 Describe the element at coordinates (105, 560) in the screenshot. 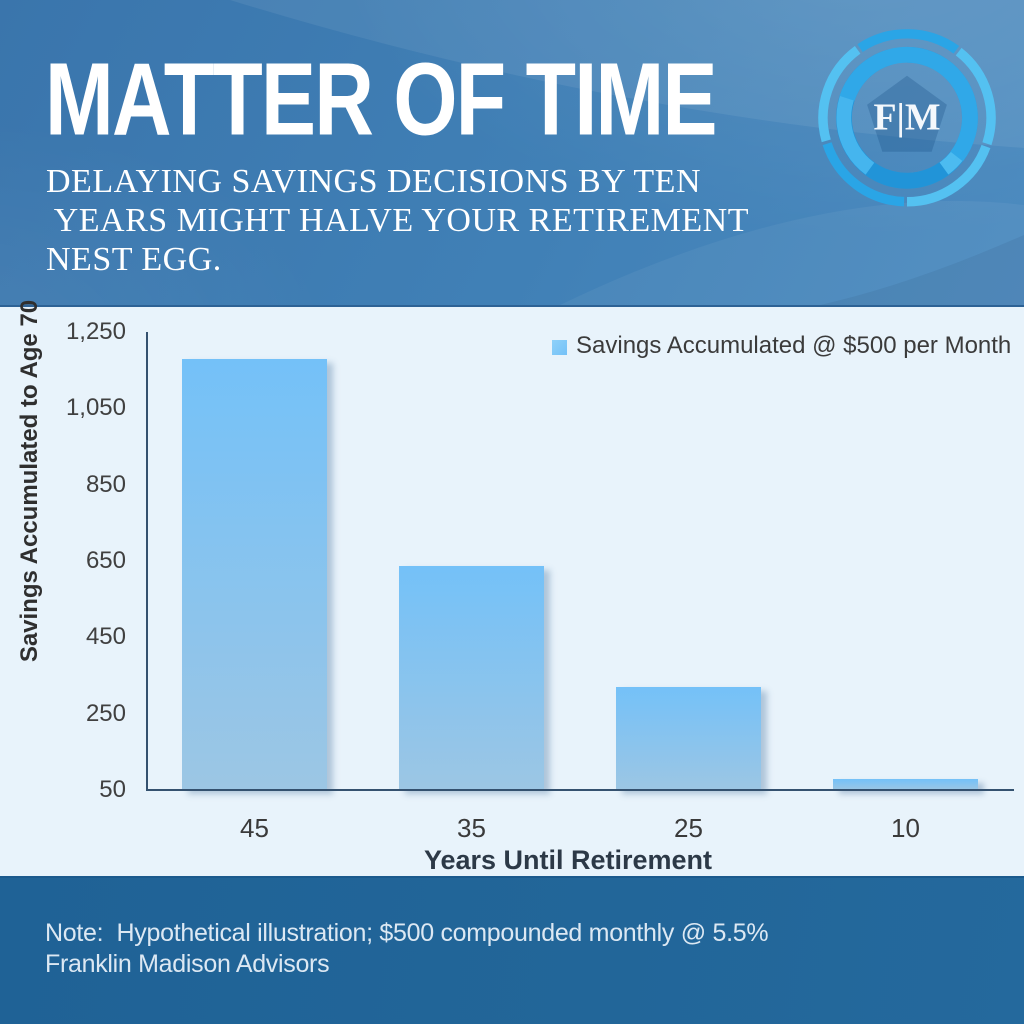

I see `y-tick-label: 650` at that location.